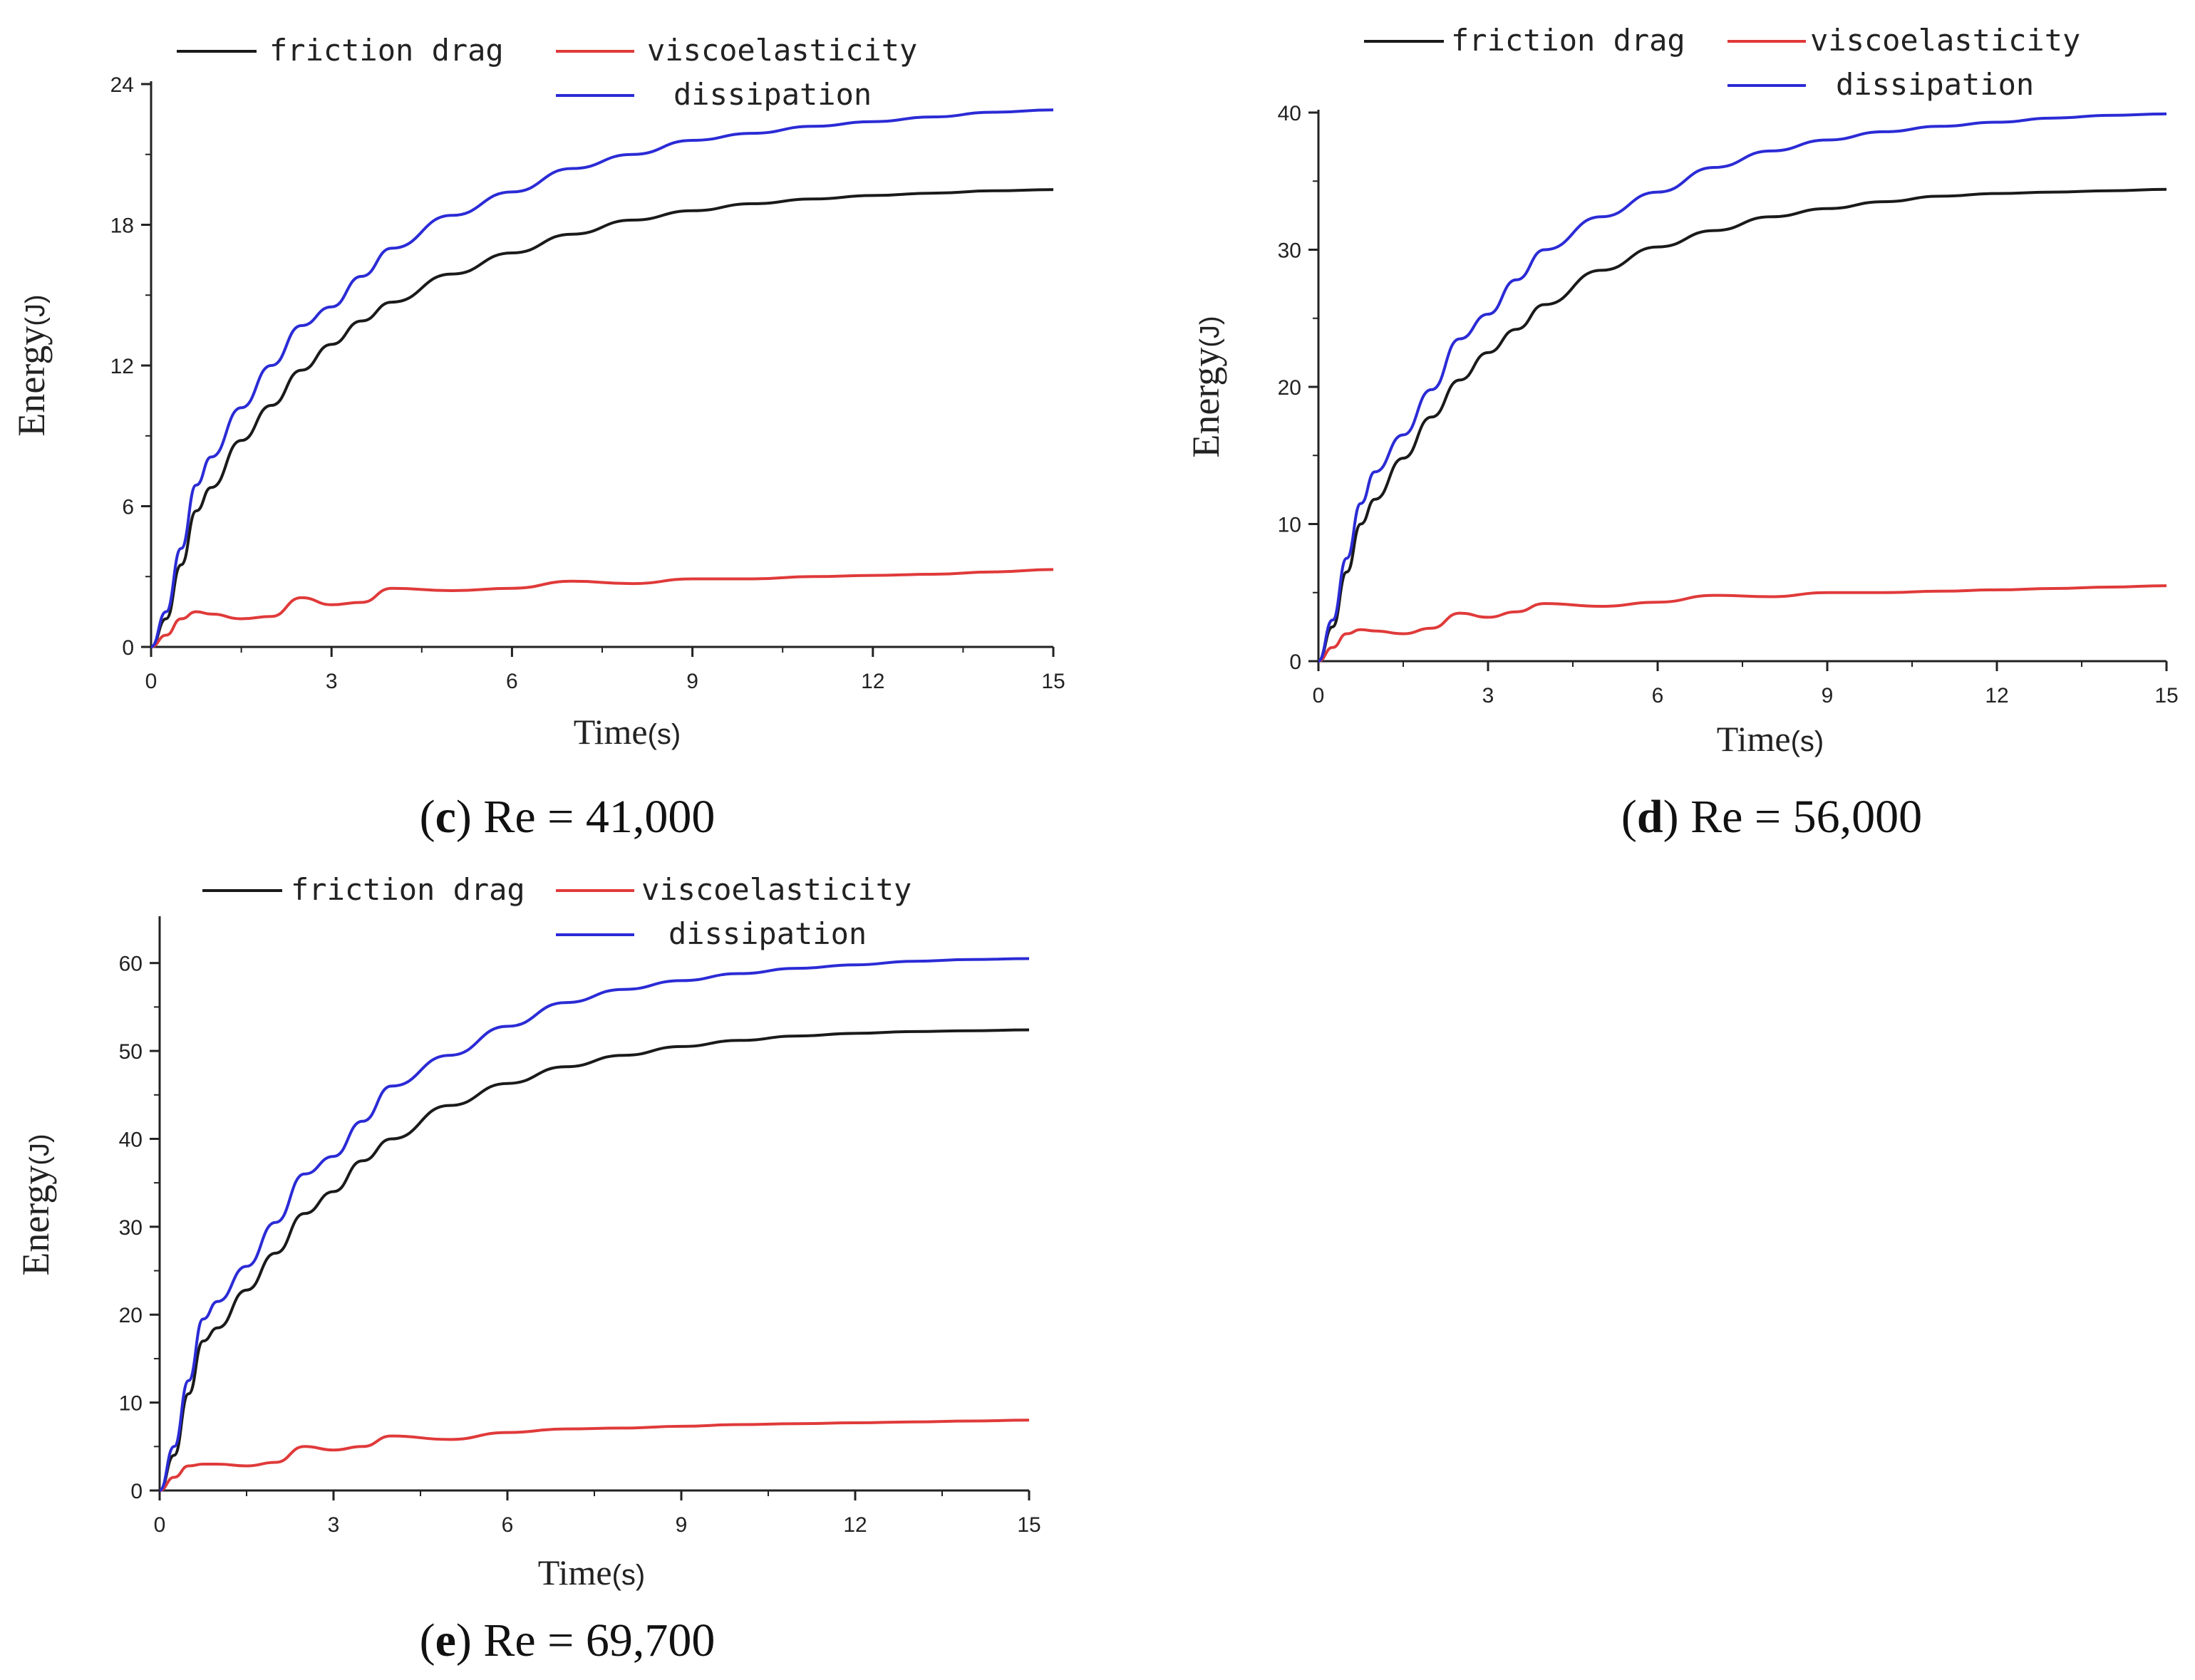  I want to click on y-tick-label: 12, so click(122, 366).